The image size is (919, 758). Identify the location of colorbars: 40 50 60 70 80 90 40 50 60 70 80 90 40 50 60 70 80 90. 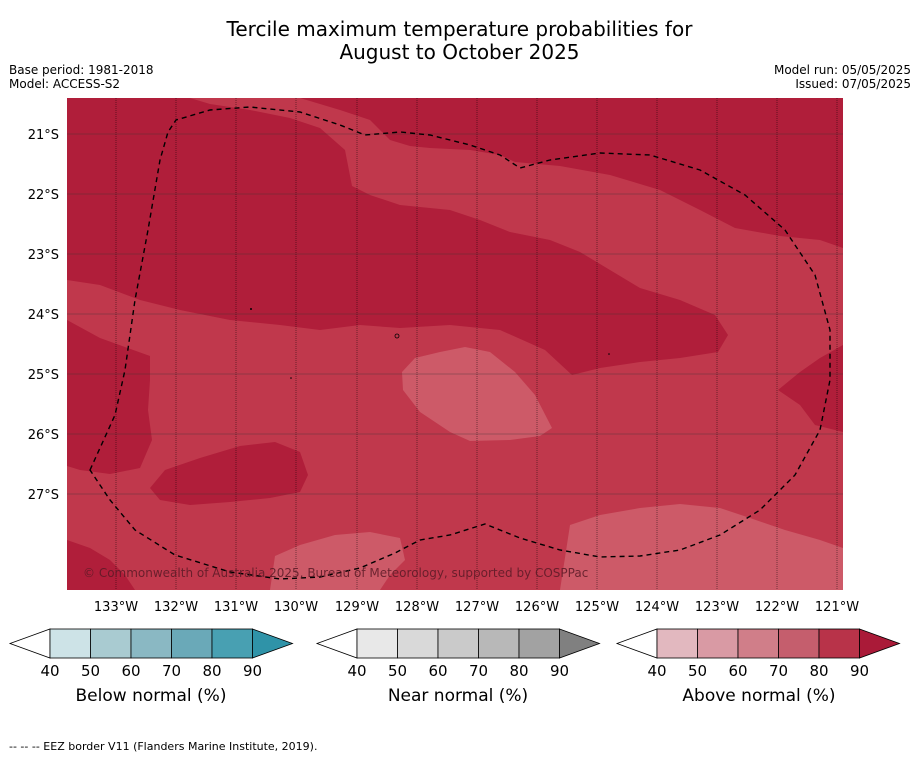
(454, 654).